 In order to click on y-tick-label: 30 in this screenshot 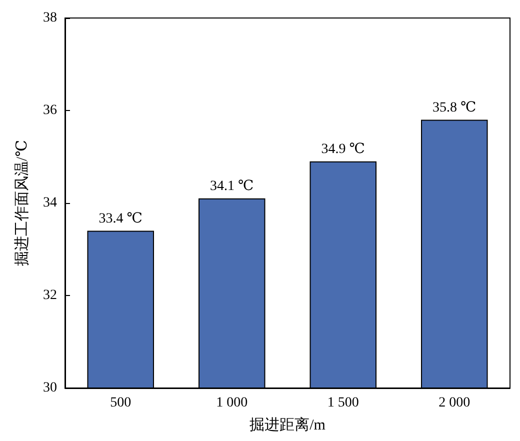, I will do `click(50, 388)`.